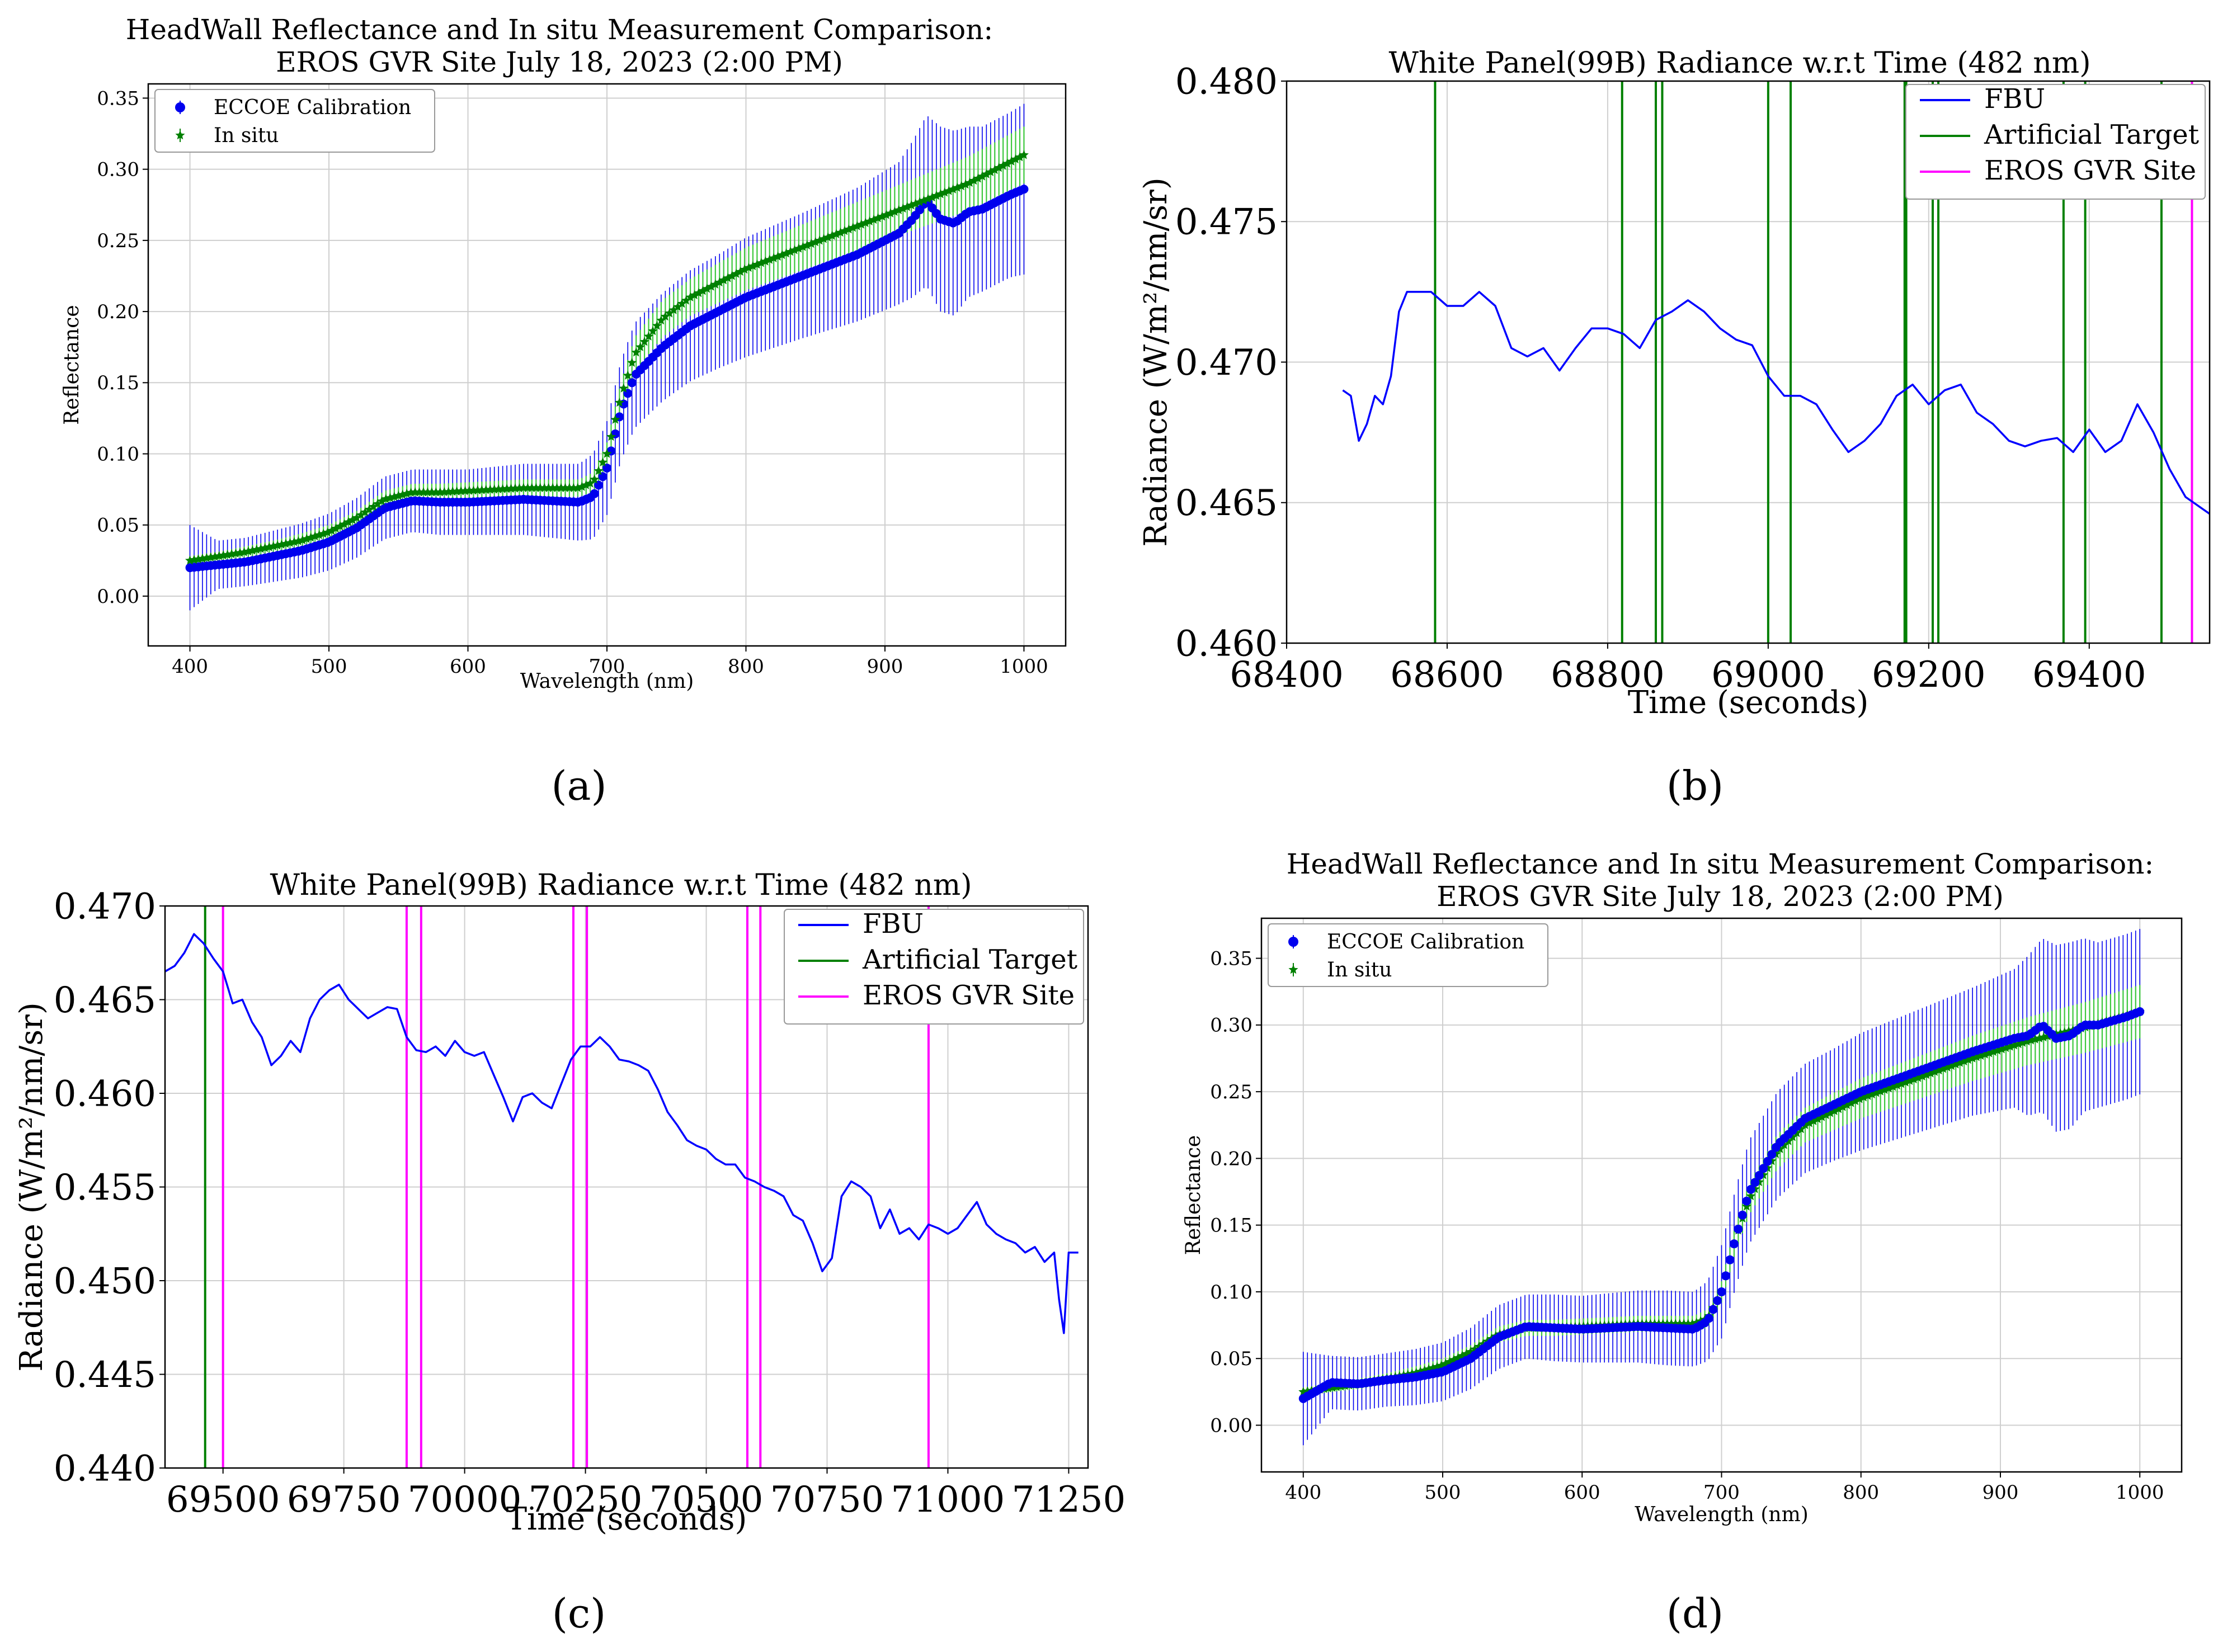  I want to click on legend: ECCOE Calibration In situ, so click(294, 121).